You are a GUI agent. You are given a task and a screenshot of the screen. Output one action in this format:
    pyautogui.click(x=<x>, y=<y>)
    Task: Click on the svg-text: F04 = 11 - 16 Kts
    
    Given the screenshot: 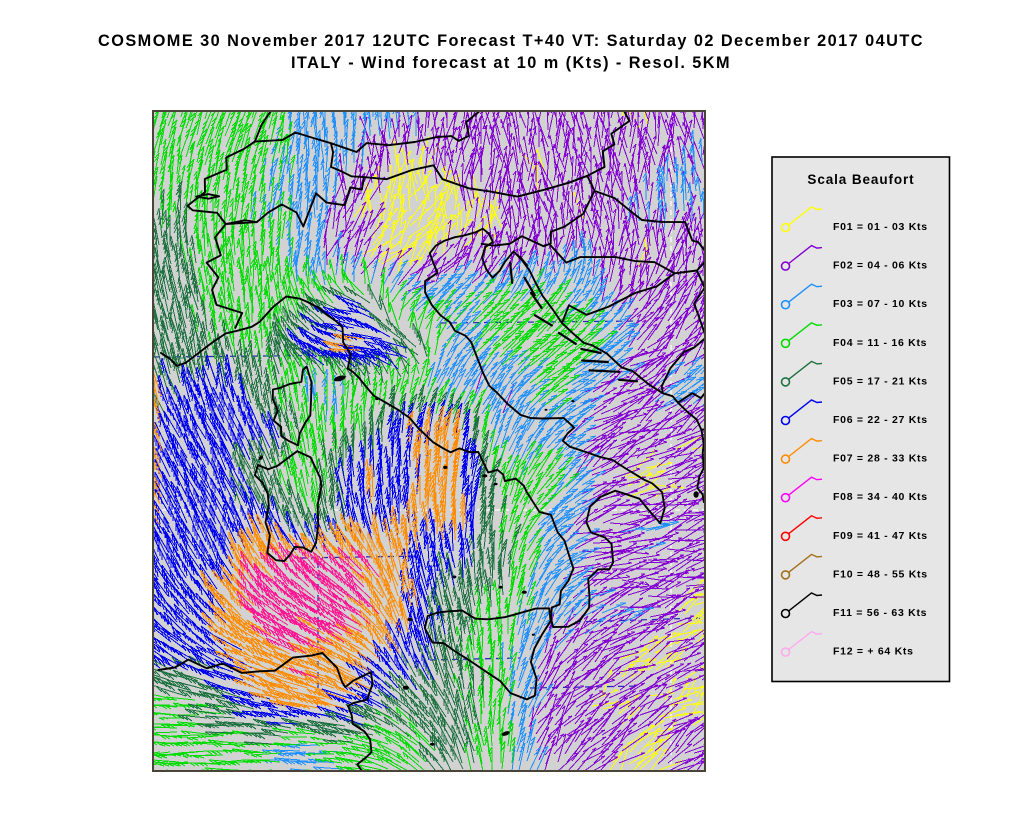 What is the action you would take?
    pyautogui.click(x=880, y=343)
    